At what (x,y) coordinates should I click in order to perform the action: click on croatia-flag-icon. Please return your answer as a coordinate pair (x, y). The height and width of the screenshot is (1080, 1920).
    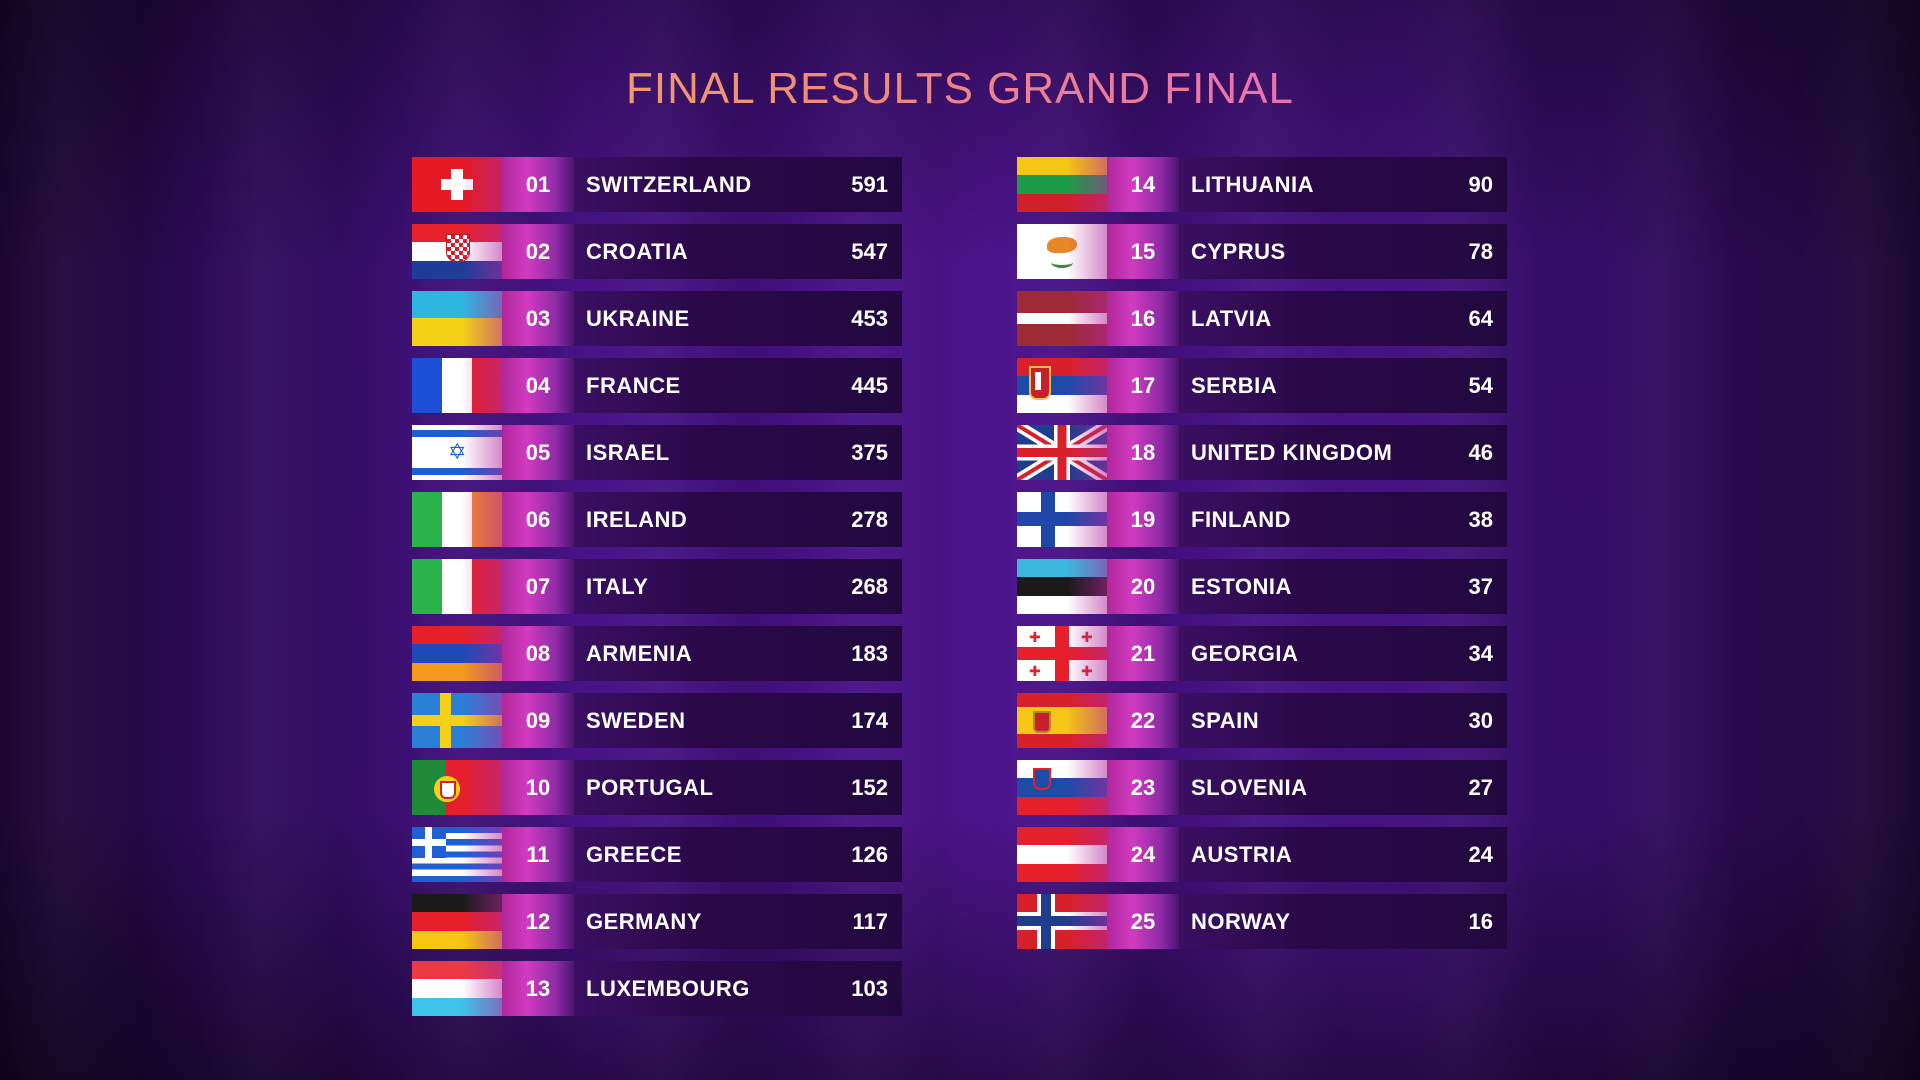
    Looking at the image, I should click on (457, 251).